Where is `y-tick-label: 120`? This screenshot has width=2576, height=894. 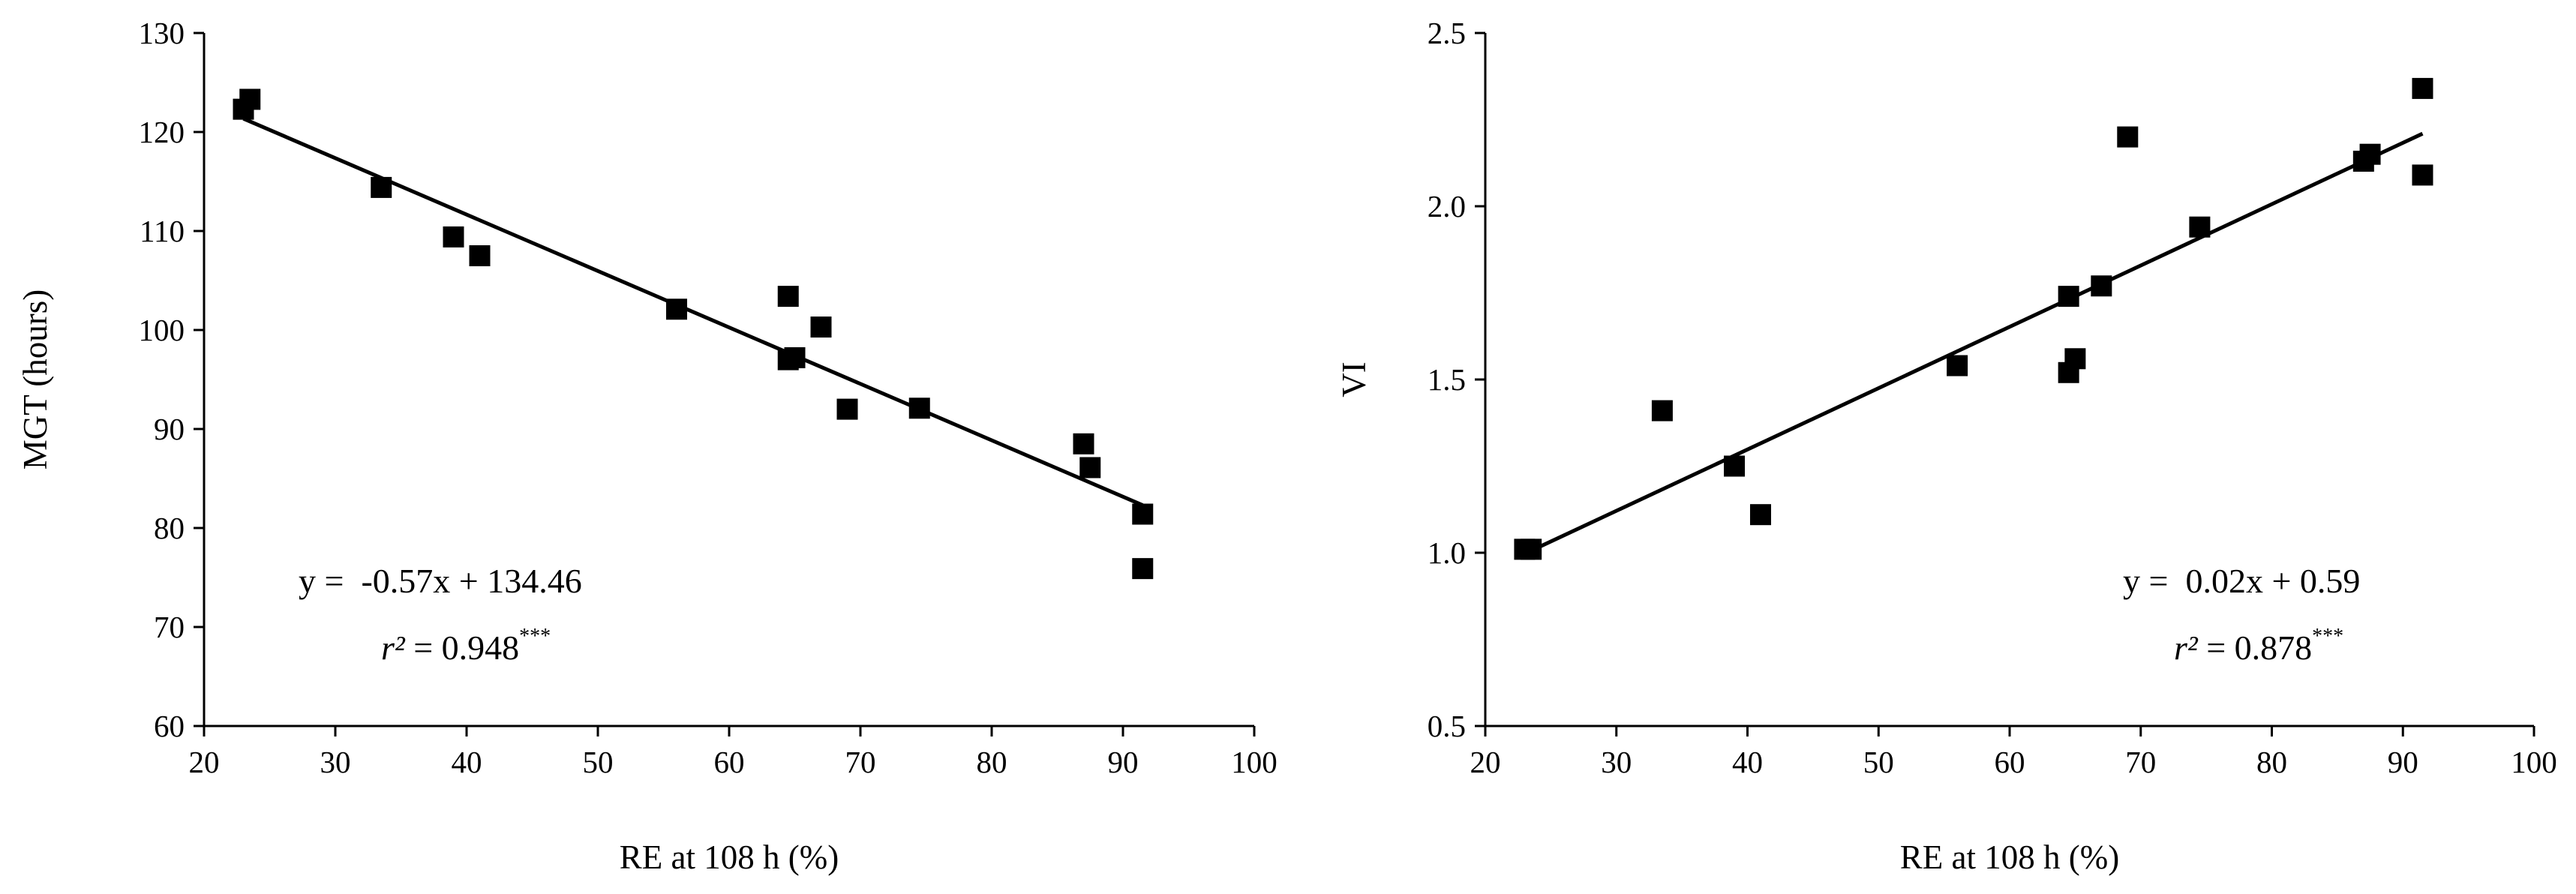
y-tick-label: 120 is located at coordinates (162, 132).